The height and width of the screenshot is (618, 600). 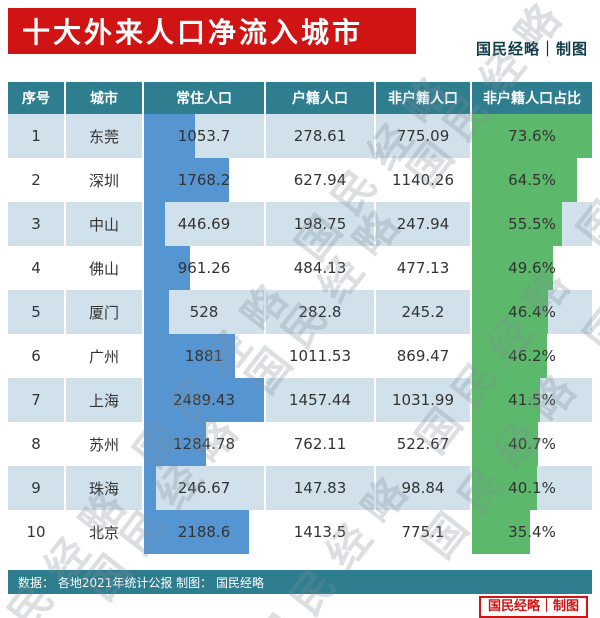 What do you see at coordinates (37, 98) in the screenshot?
I see `header-cell-rank: 序号` at bounding box center [37, 98].